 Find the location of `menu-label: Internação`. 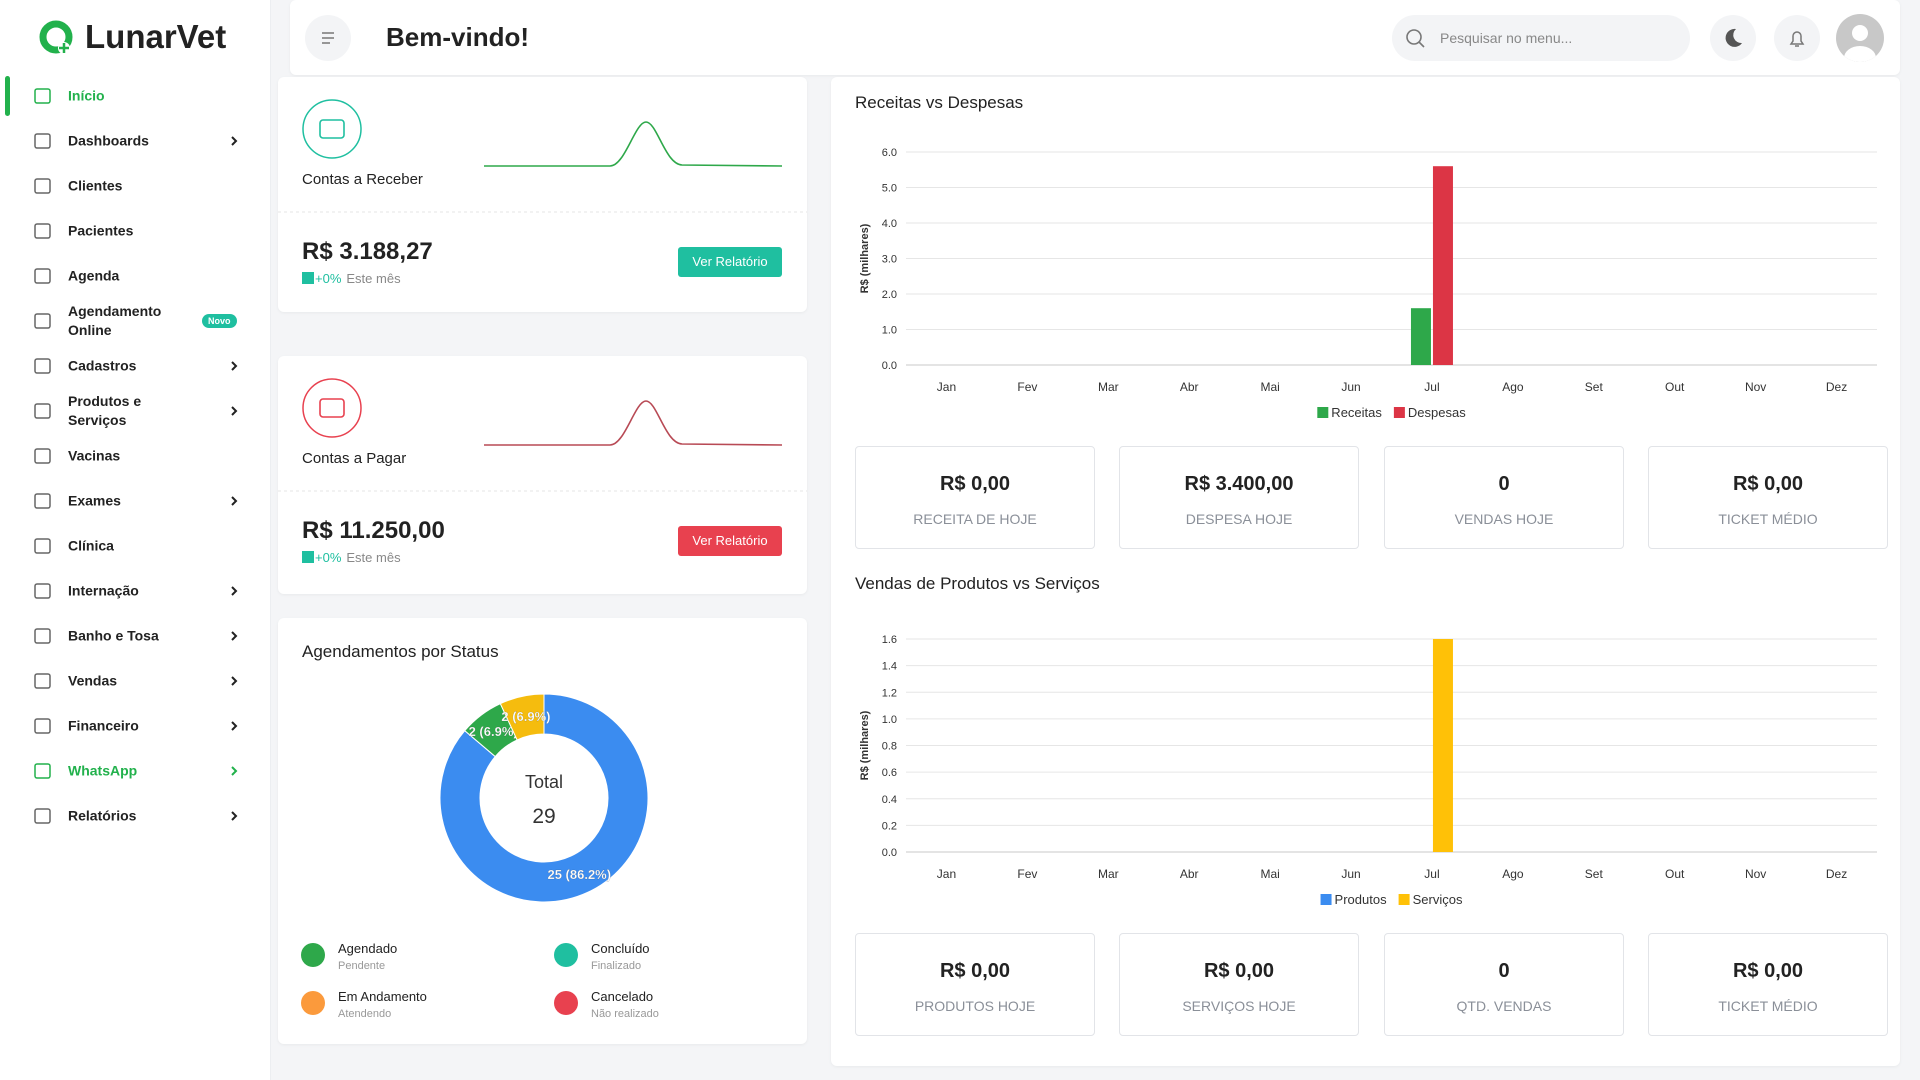

menu-label: Internação is located at coordinates (103, 590).